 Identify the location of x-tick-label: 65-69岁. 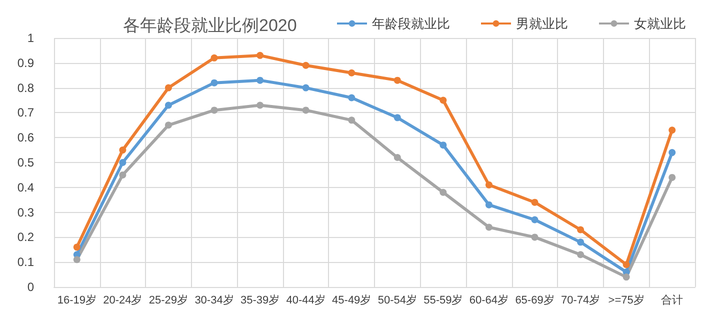
(534, 300).